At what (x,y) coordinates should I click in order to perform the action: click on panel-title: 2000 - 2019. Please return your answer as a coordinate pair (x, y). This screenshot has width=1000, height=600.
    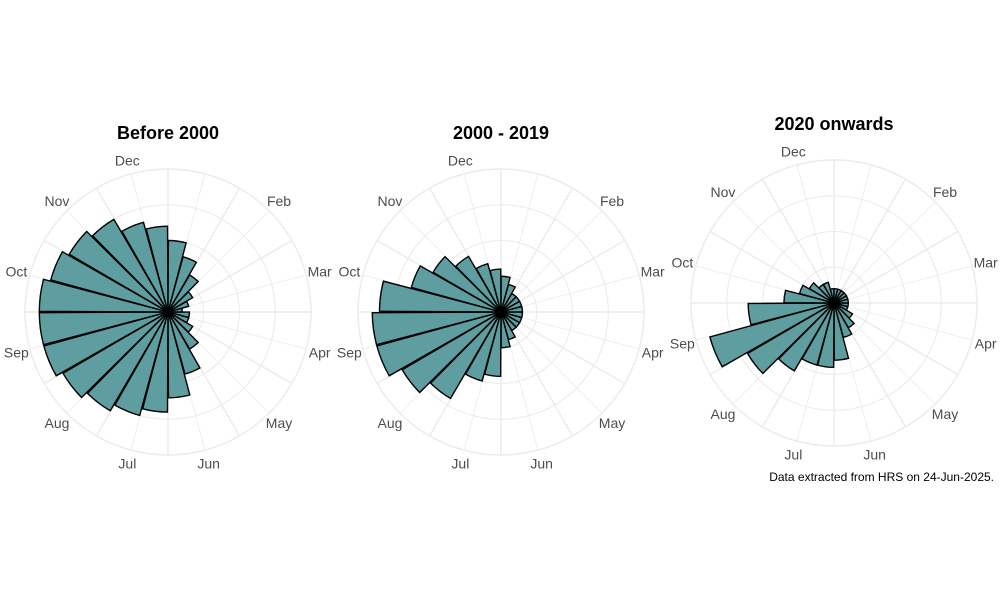
    Looking at the image, I should click on (501, 133).